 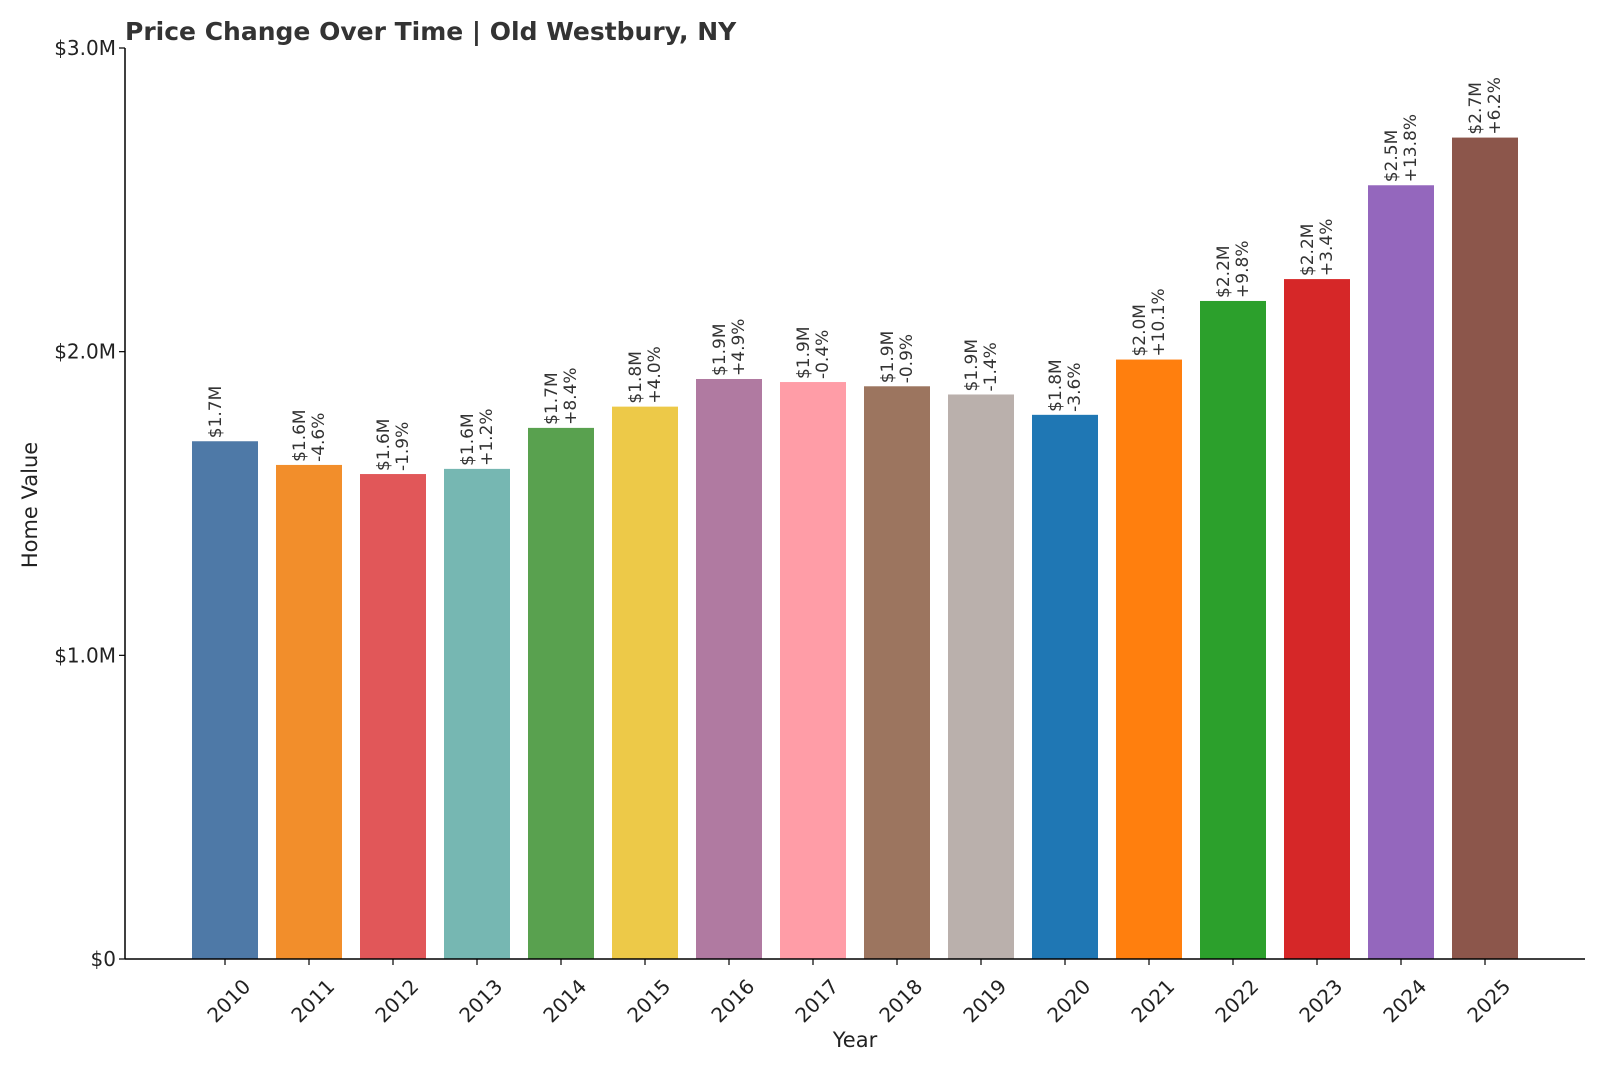 I want to click on x-tick-label-2017: 2017, so click(x=816, y=1000).